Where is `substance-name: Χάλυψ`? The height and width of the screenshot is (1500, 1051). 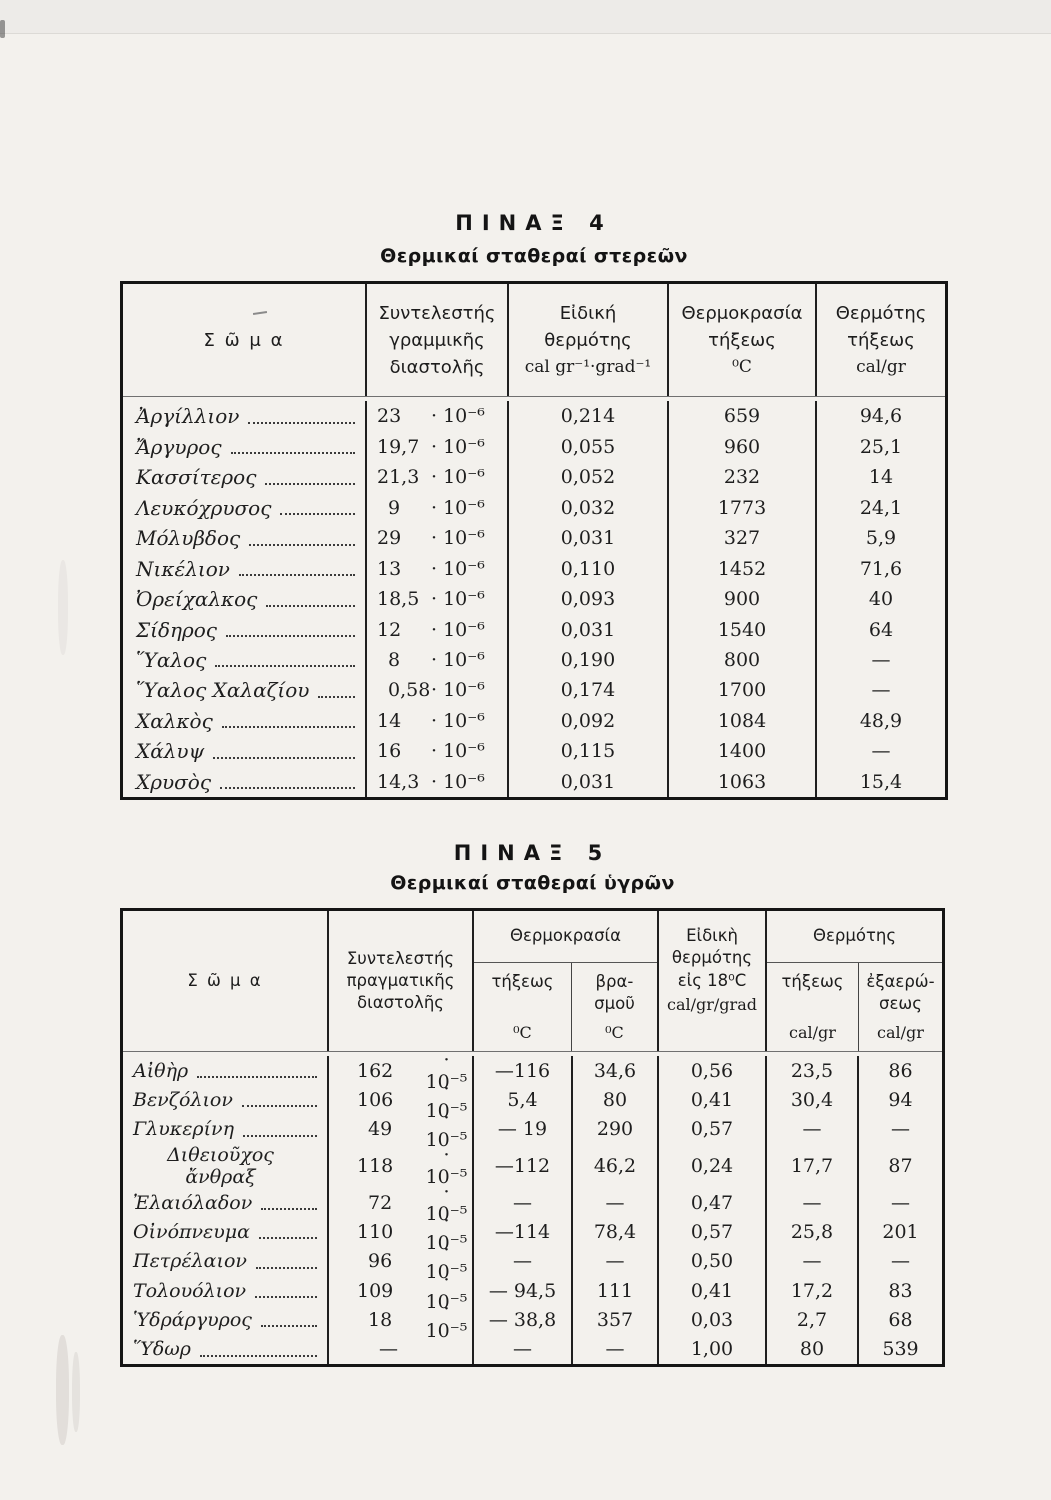
substance-name: Χάλυψ is located at coordinates (170, 751).